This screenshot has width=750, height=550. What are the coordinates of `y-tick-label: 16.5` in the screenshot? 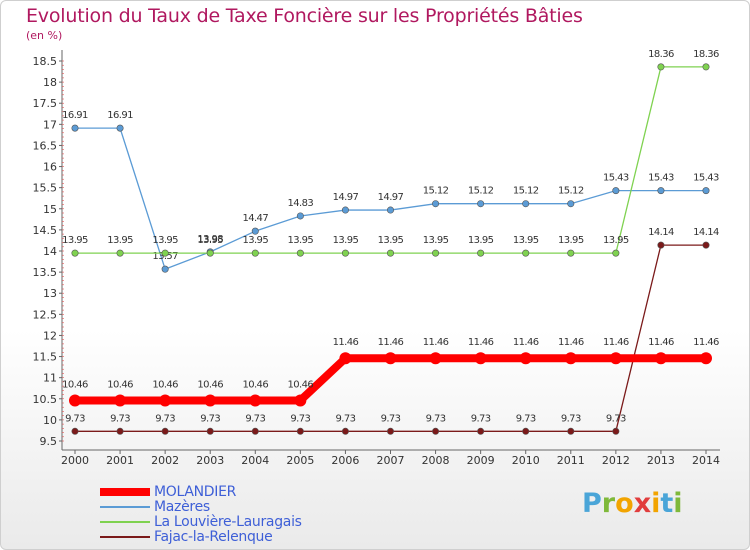 It's located at (45, 145).